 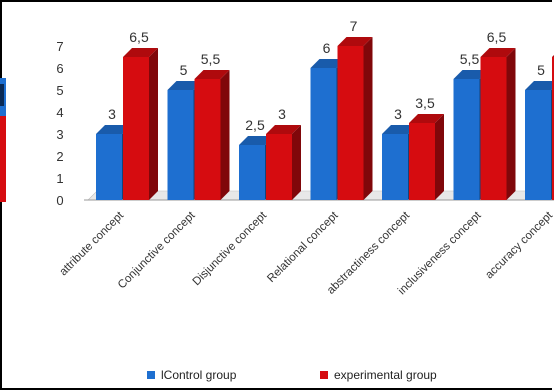 I want to click on y-tick-label: 0, so click(x=59, y=200).